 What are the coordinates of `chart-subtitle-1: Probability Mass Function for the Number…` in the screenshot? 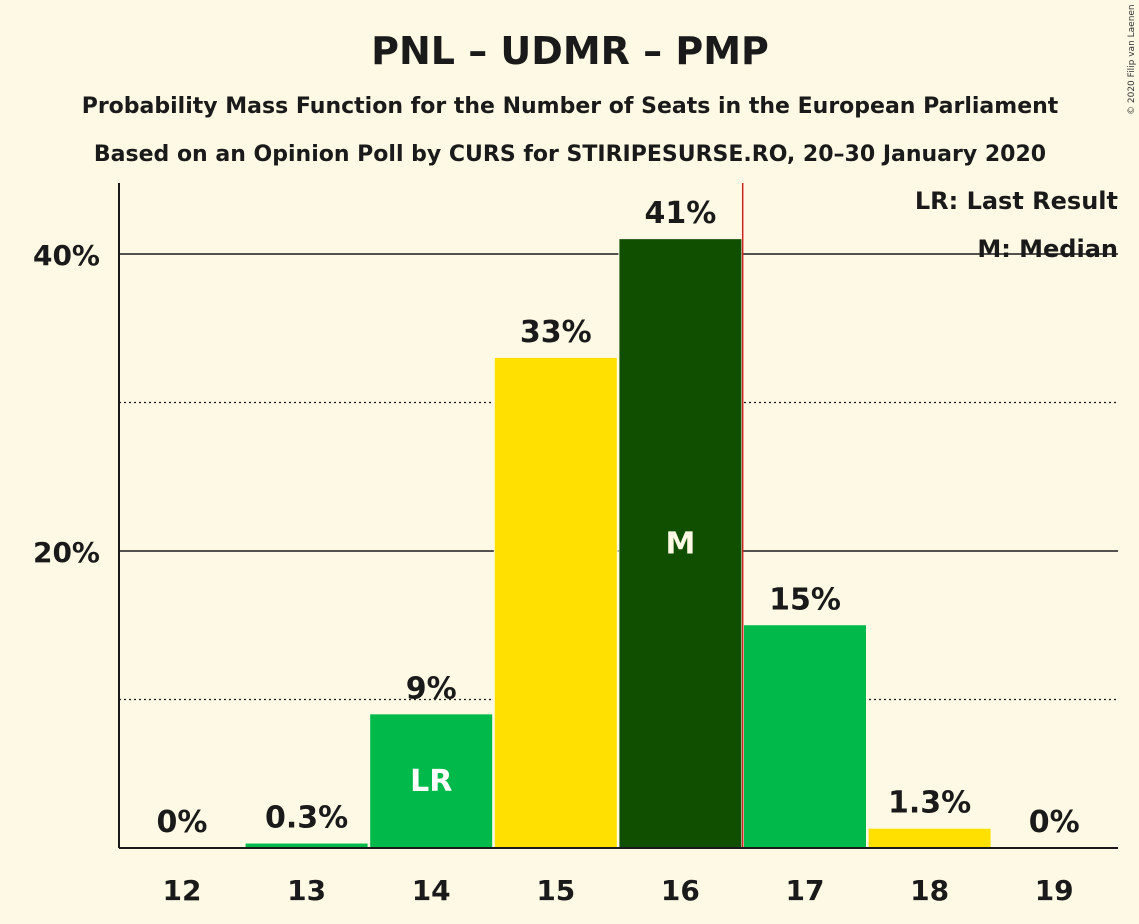 It's located at (570, 106).